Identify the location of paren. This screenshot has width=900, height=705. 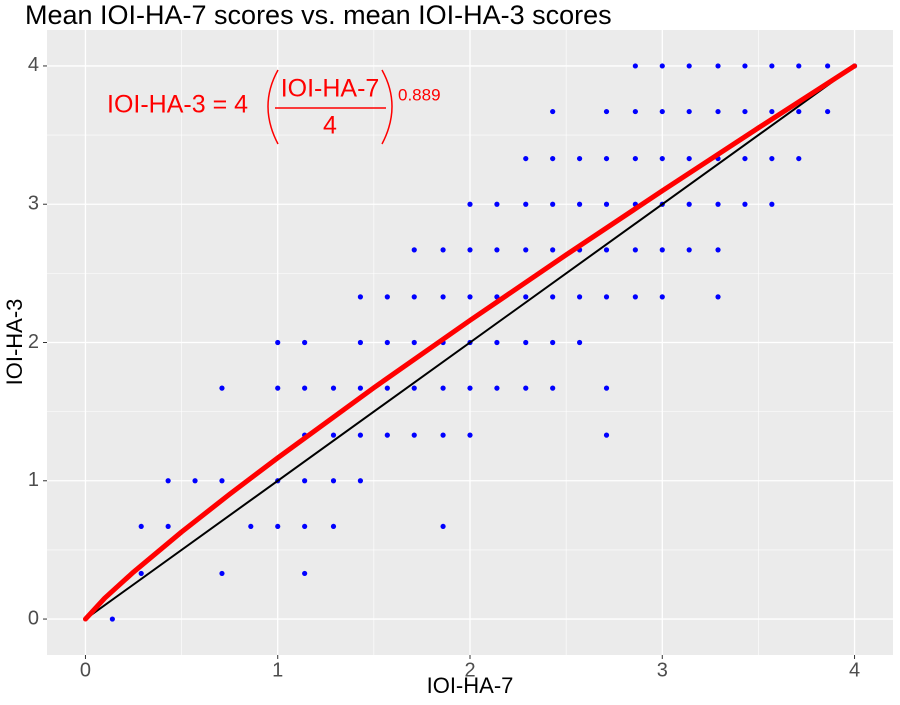
(387, 107).